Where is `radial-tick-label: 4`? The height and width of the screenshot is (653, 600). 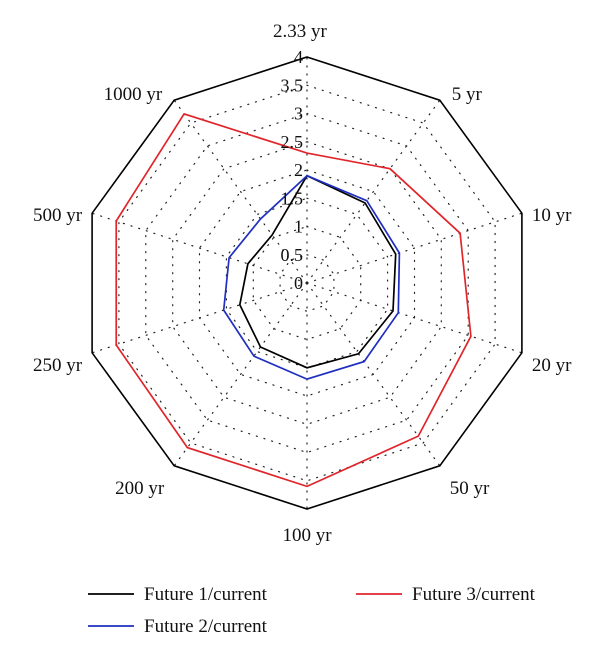 radial-tick-label: 4 is located at coordinates (298, 57).